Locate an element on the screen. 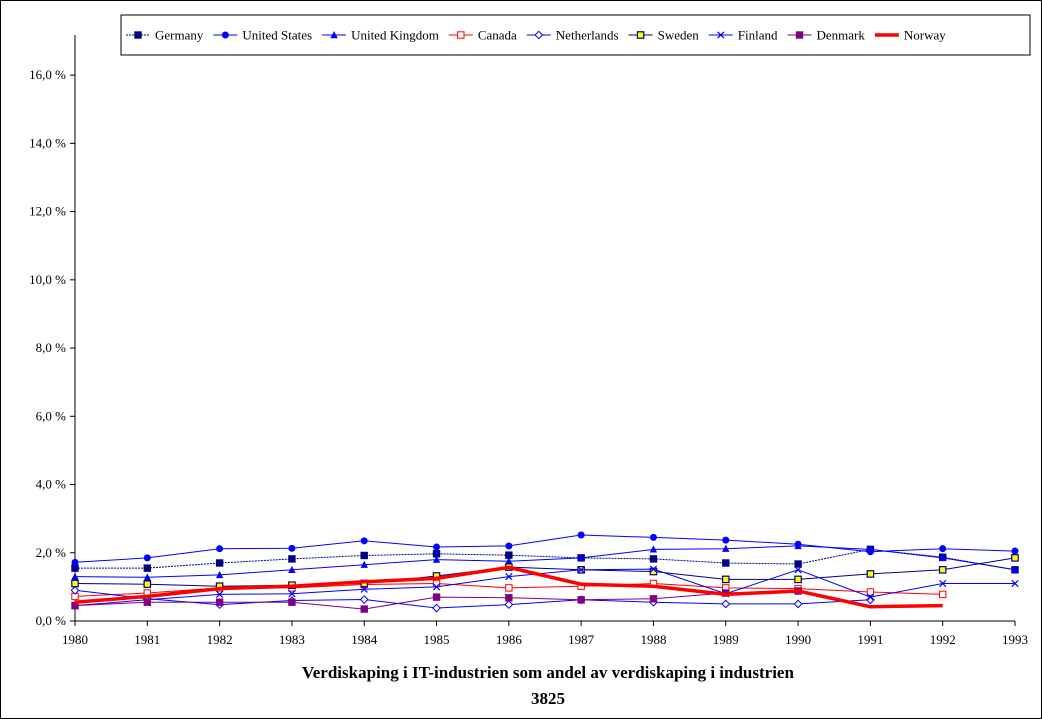 The height and width of the screenshot is (719, 1042). legend-item-germany: Germany is located at coordinates (165, 35).